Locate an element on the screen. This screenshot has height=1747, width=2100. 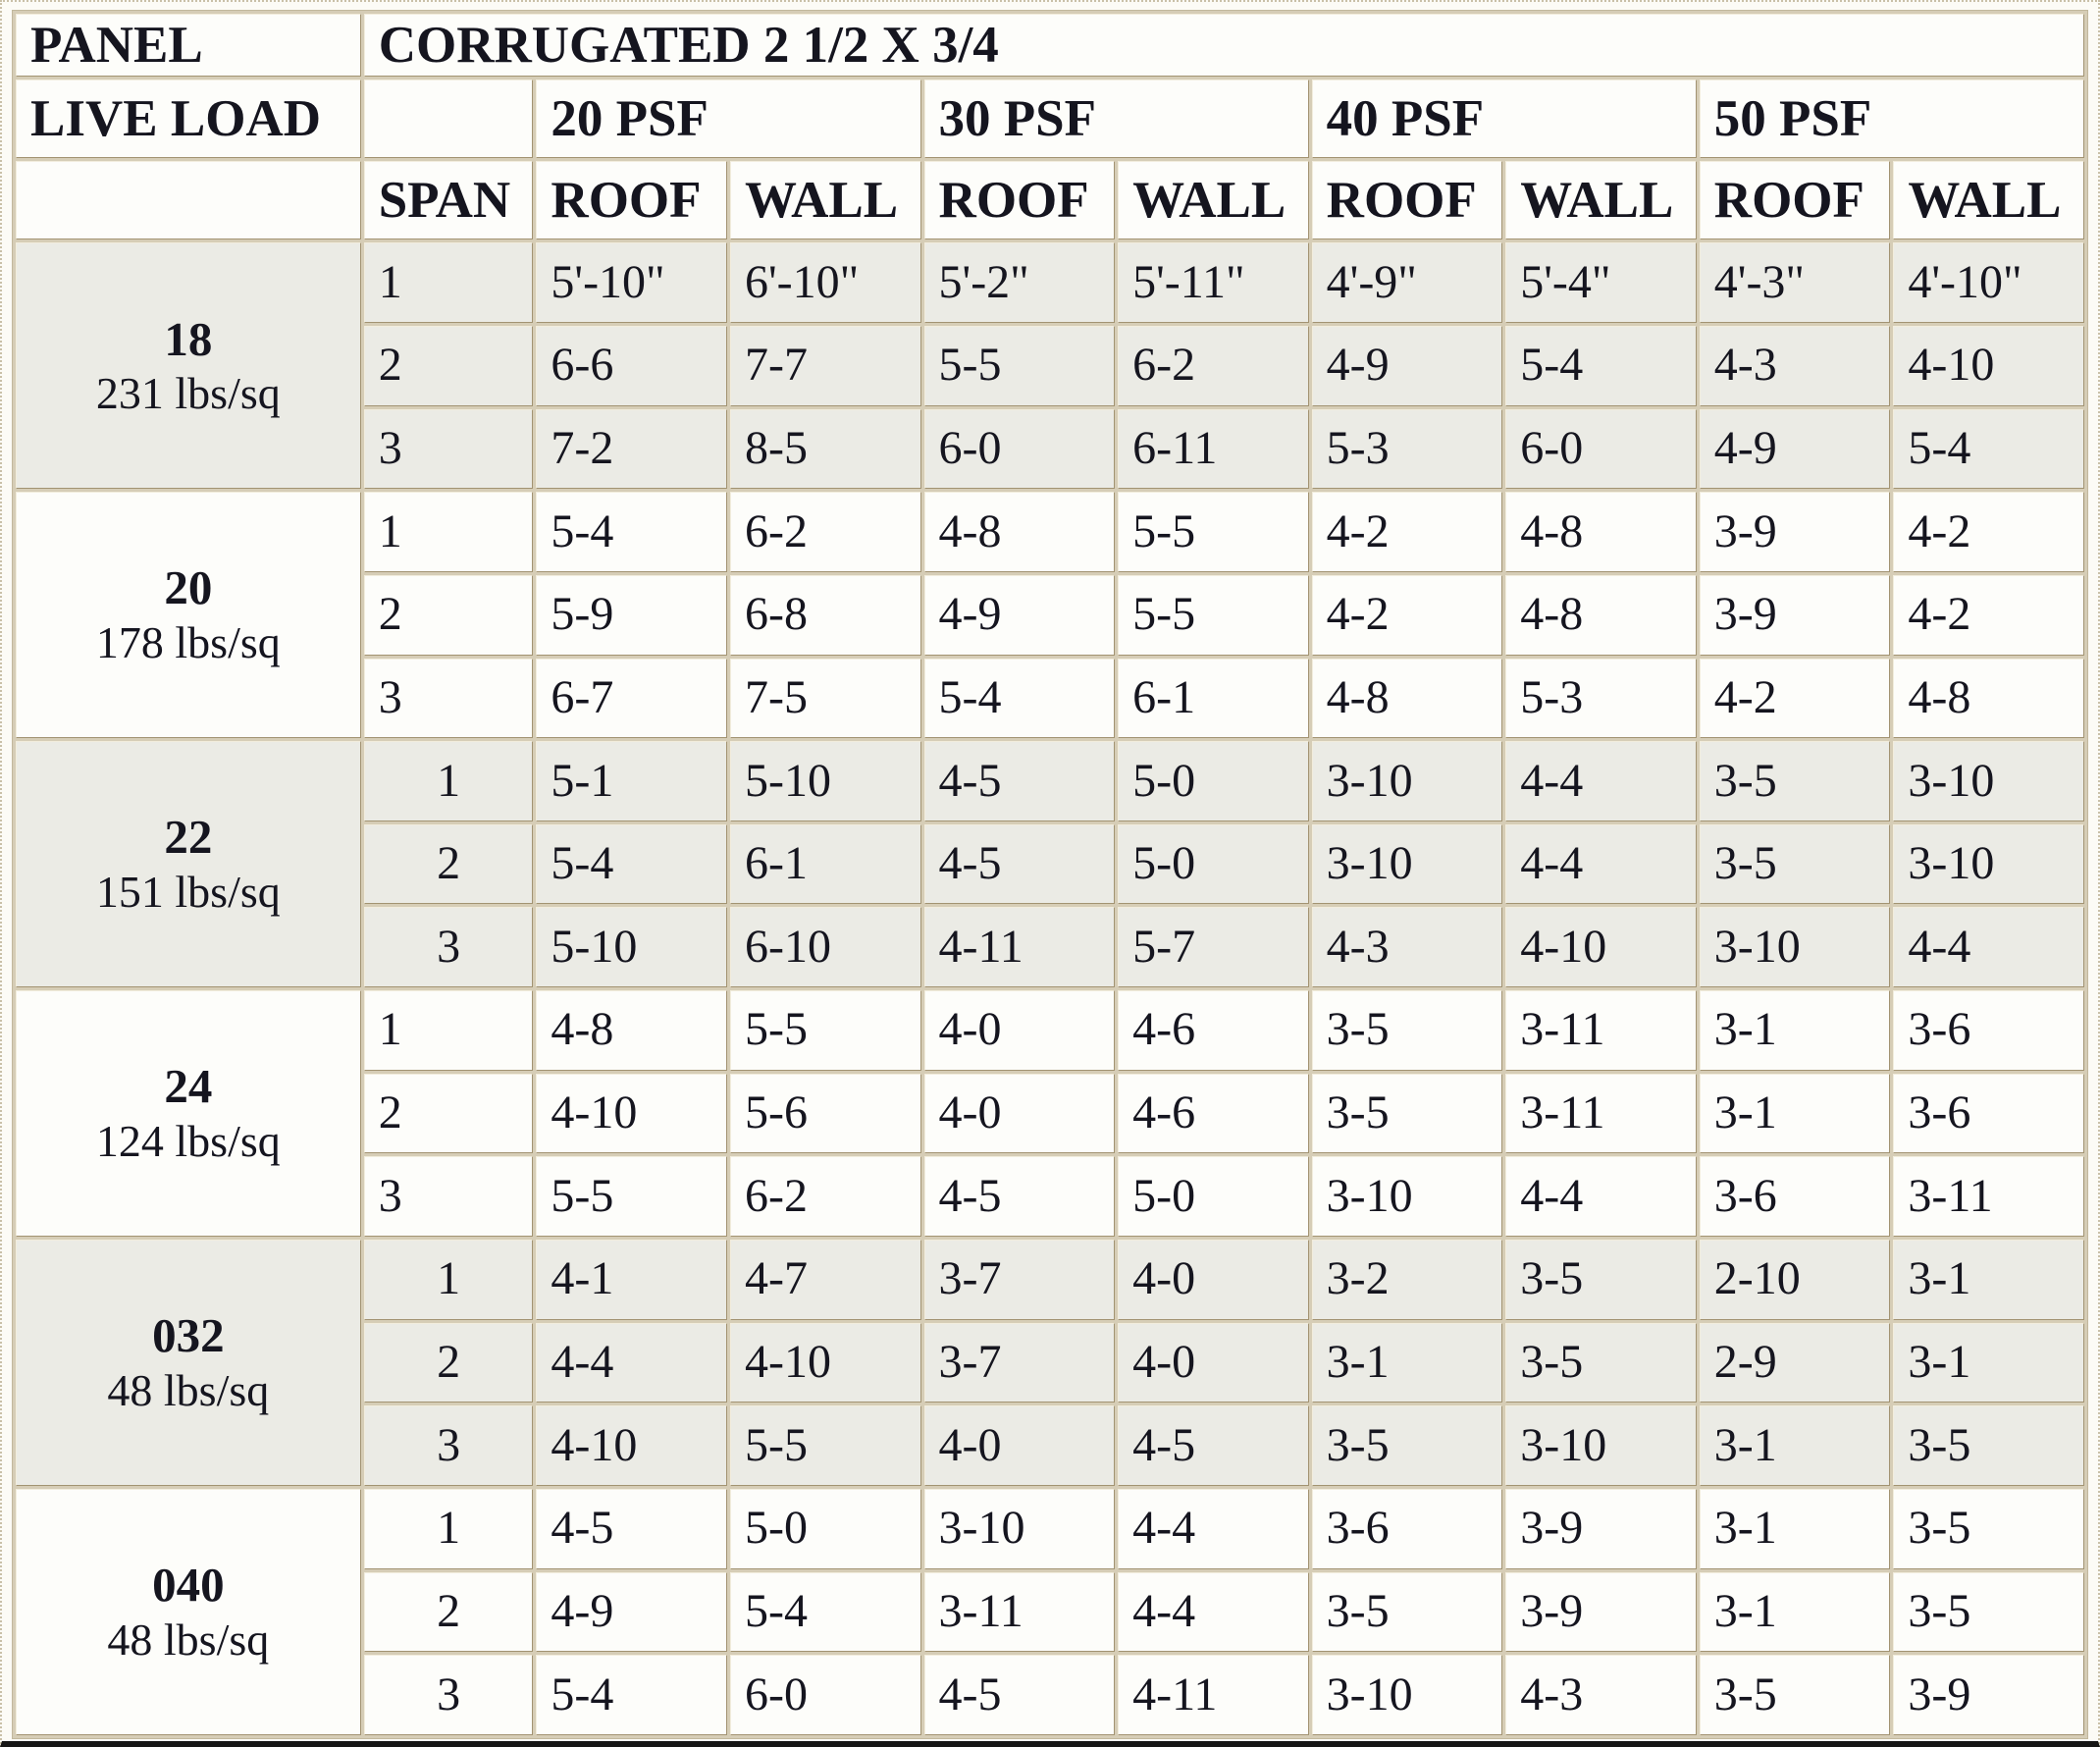
value-cell: 4-0 is located at coordinates (1019, 1445).